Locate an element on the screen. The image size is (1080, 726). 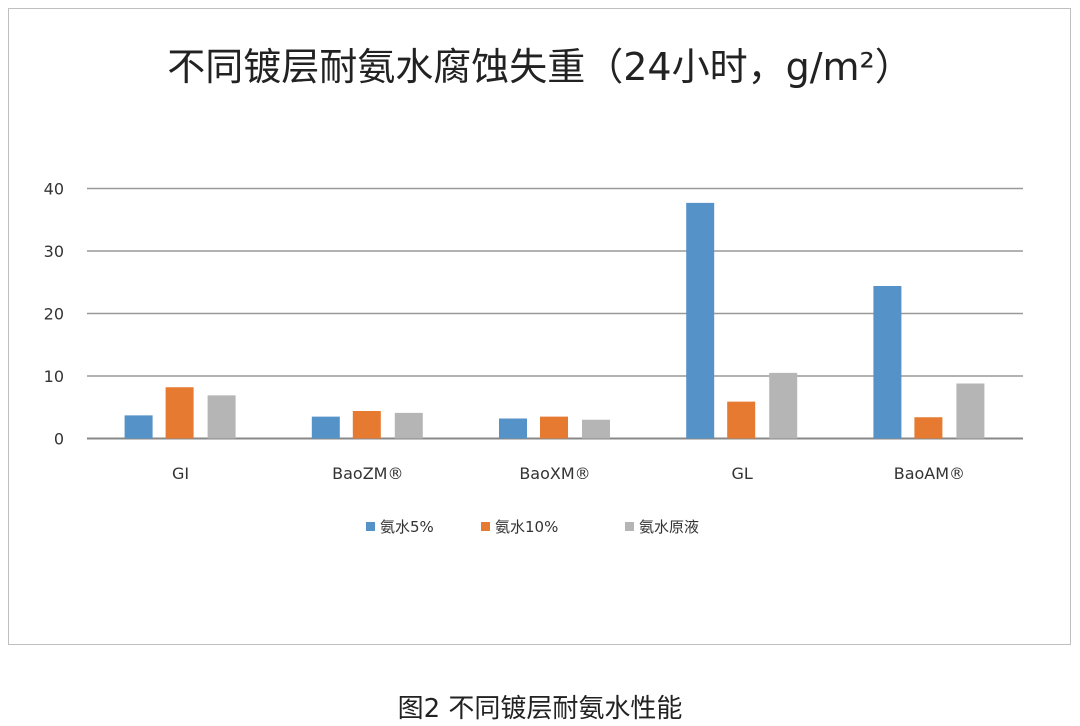
y-tick-label: 30 is located at coordinates (54, 251).